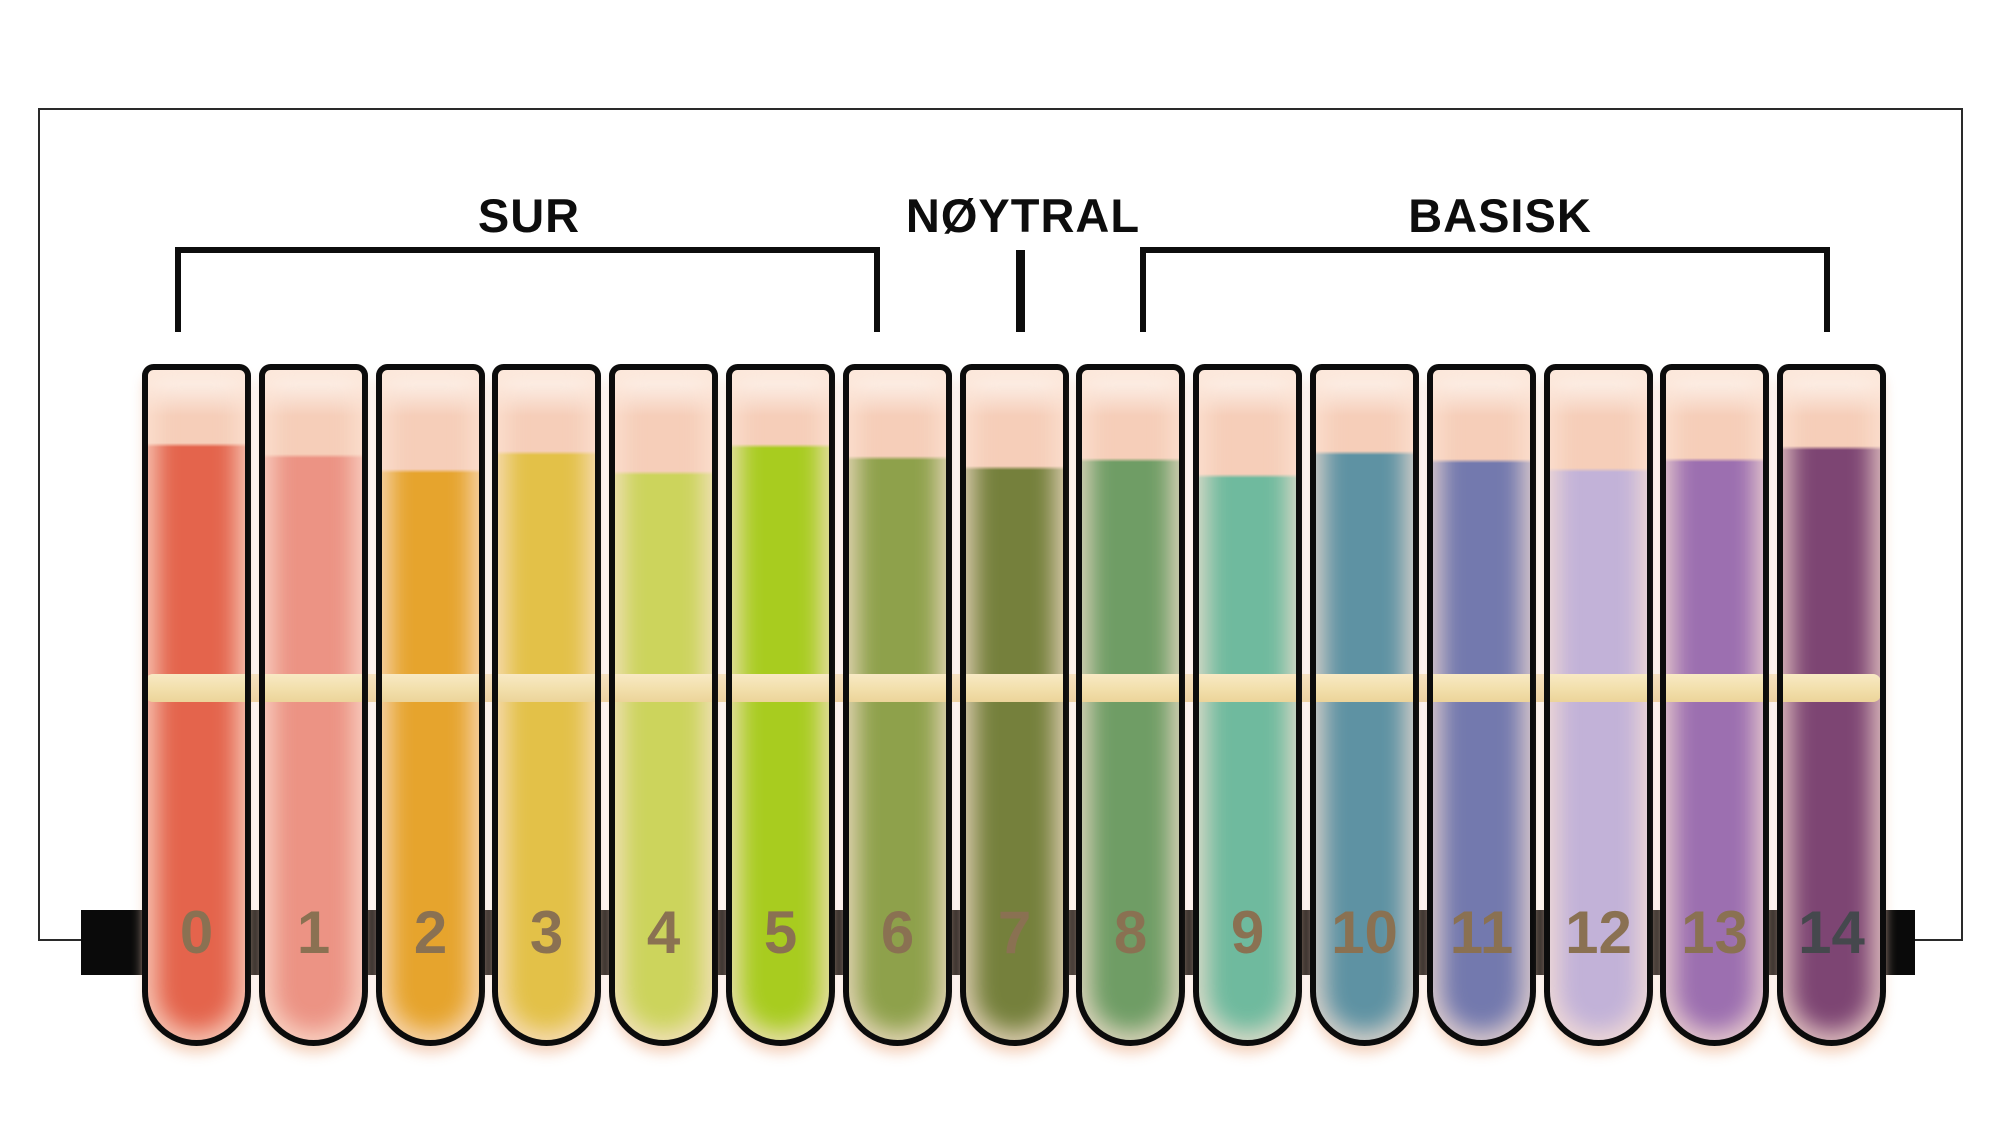 Image resolution: width=2000 pixels, height=1143 pixels. What do you see at coordinates (313, 932) in the screenshot?
I see `tube-number-label-1: 1` at bounding box center [313, 932].